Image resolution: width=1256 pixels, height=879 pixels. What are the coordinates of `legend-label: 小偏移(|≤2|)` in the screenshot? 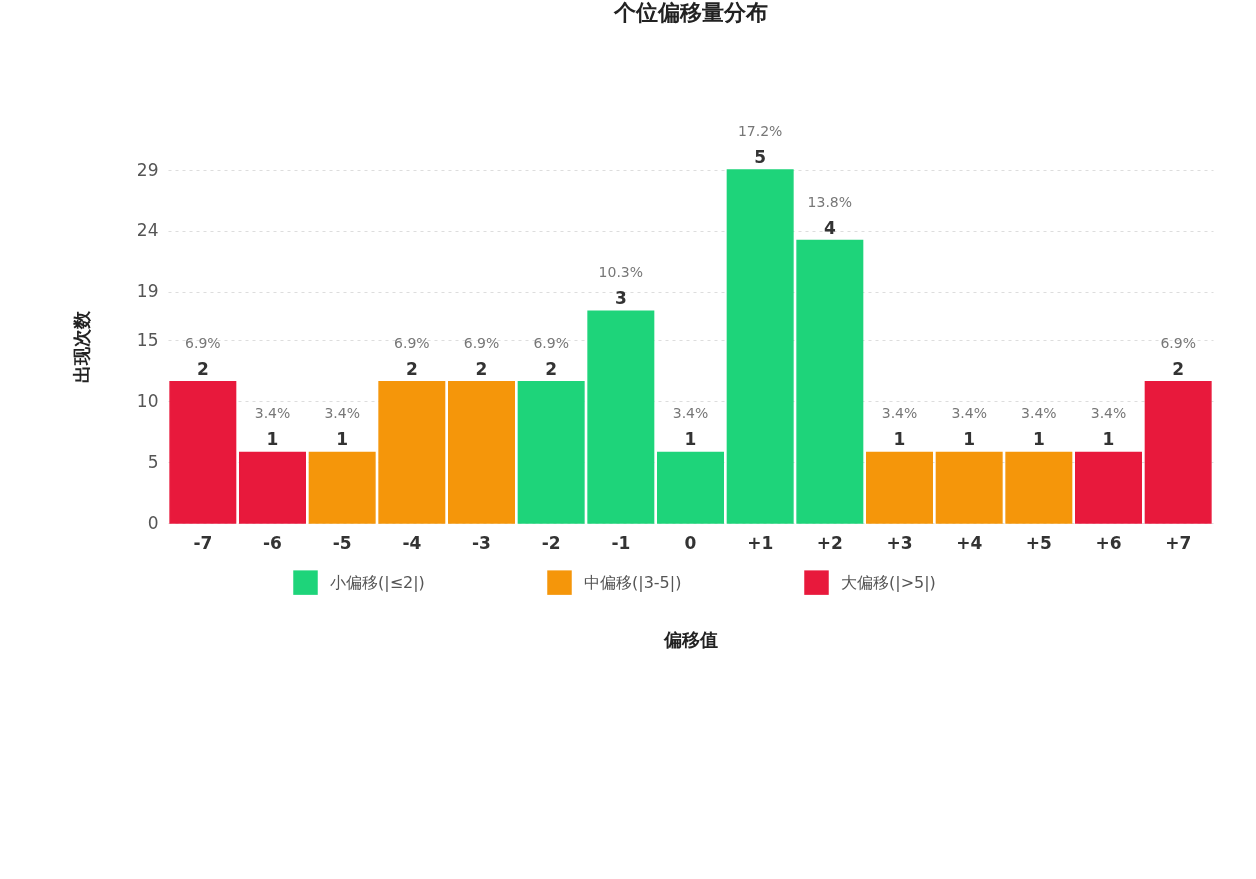 It's located at (377, 582).